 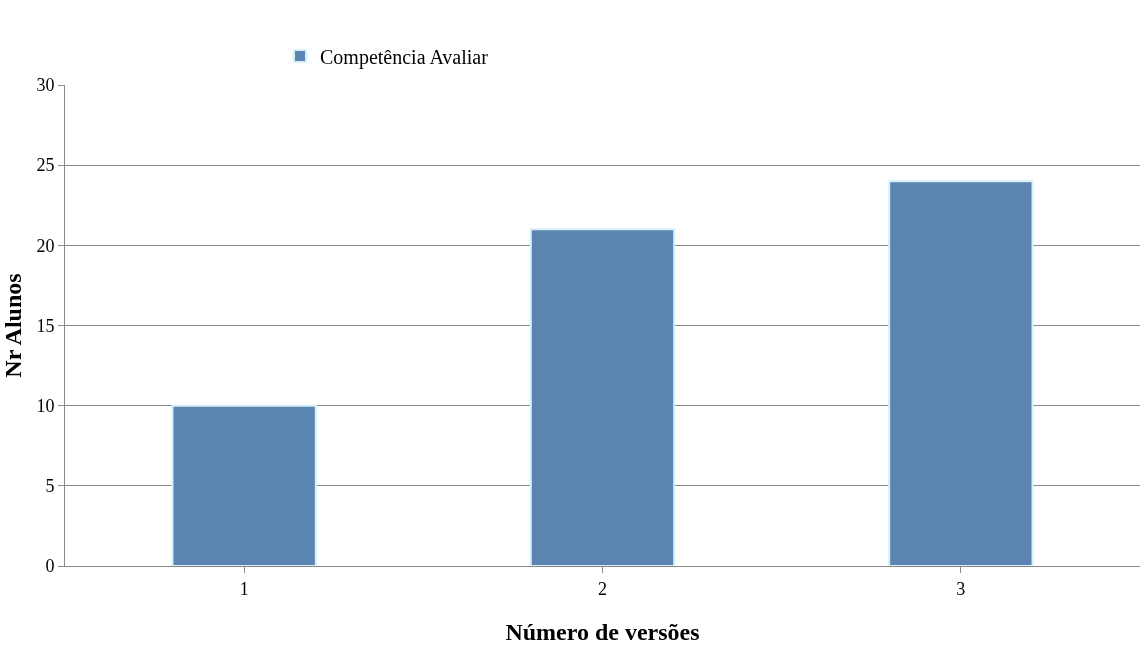 What do you see at coordinates (45, 85) in the screenshot?
I see `y-tick-label: 30` at bounding box center [45, 85].